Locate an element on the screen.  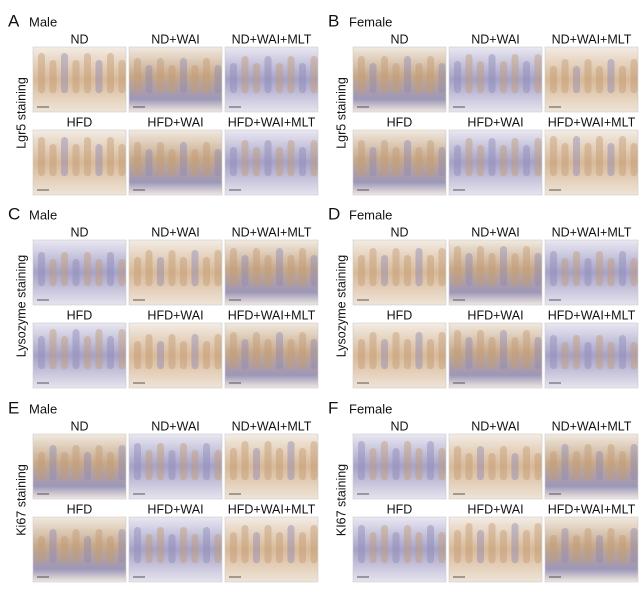
stain-label: Ki67 staining is located at coordinates (21, 500).